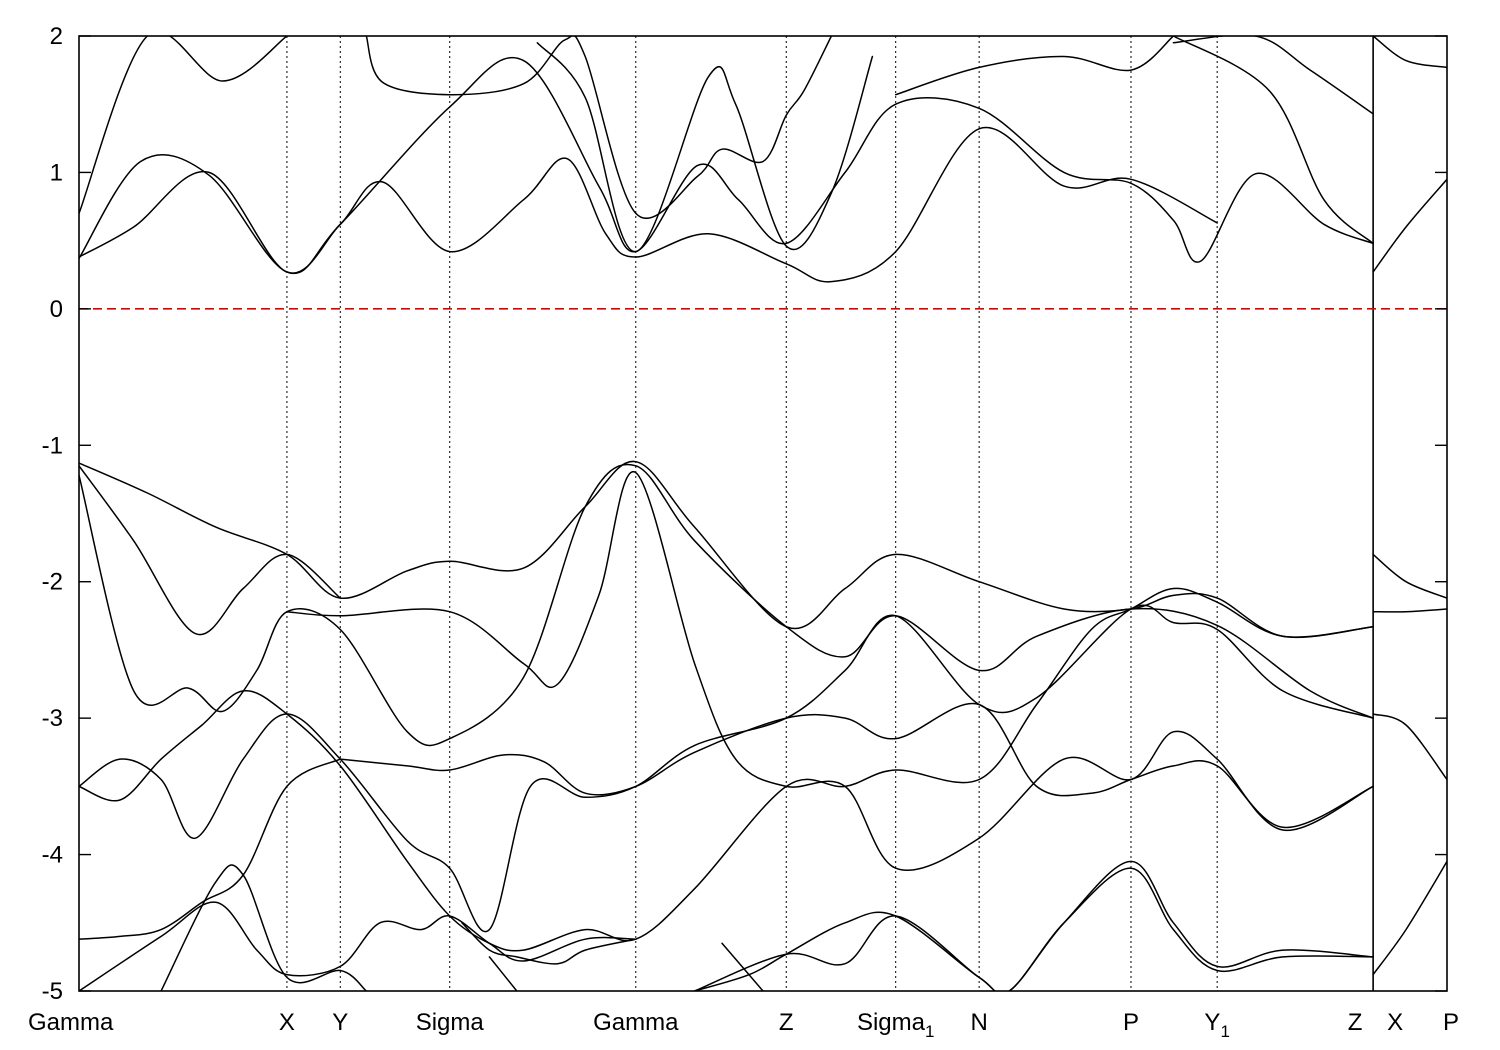 The height and width of the screenshot is (1050, 1500). Describe the element at coordinates (52, 991) in the screenshot. I see `y-tick-label: -5` at that location.